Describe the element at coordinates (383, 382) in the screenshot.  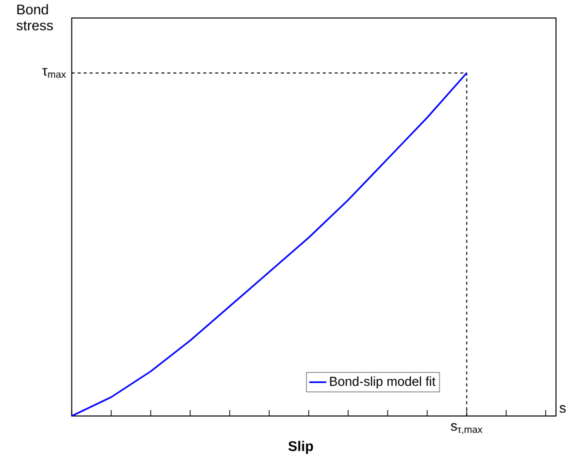
I see `legend-label: Bond-slip model fit` at that location.